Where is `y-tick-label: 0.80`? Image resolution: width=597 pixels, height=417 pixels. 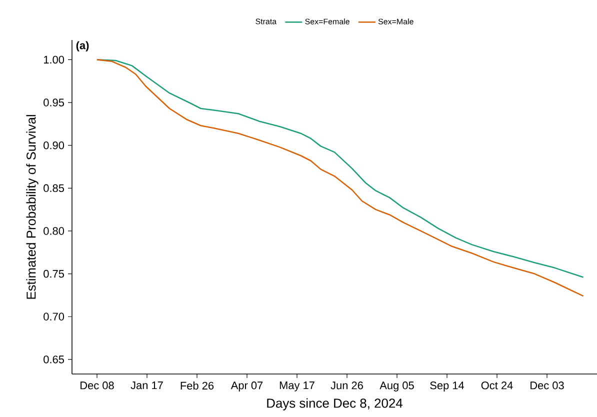 y-tick-label: 0.80 is located at coordinates (54, 231).